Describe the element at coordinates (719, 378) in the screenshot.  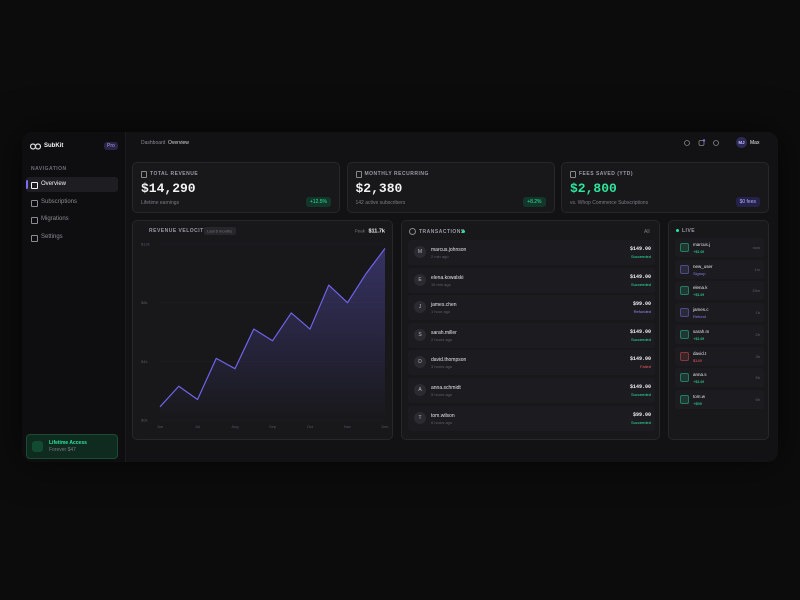
I see `live-item: anna.s +$149 5h` at that location.